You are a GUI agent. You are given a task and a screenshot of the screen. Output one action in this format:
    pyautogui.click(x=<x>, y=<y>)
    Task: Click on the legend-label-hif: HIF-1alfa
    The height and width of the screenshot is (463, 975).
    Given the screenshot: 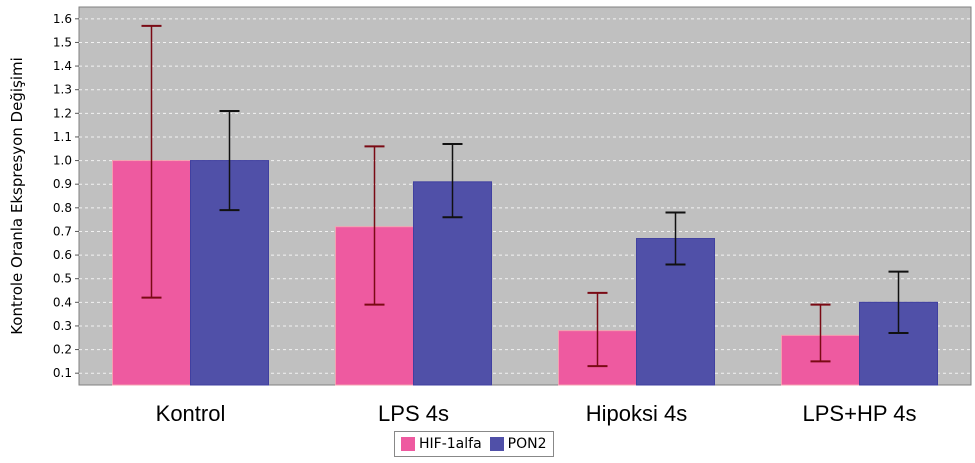 What is the action you would take?
    pyautogui.click(x=450, y=444)
    